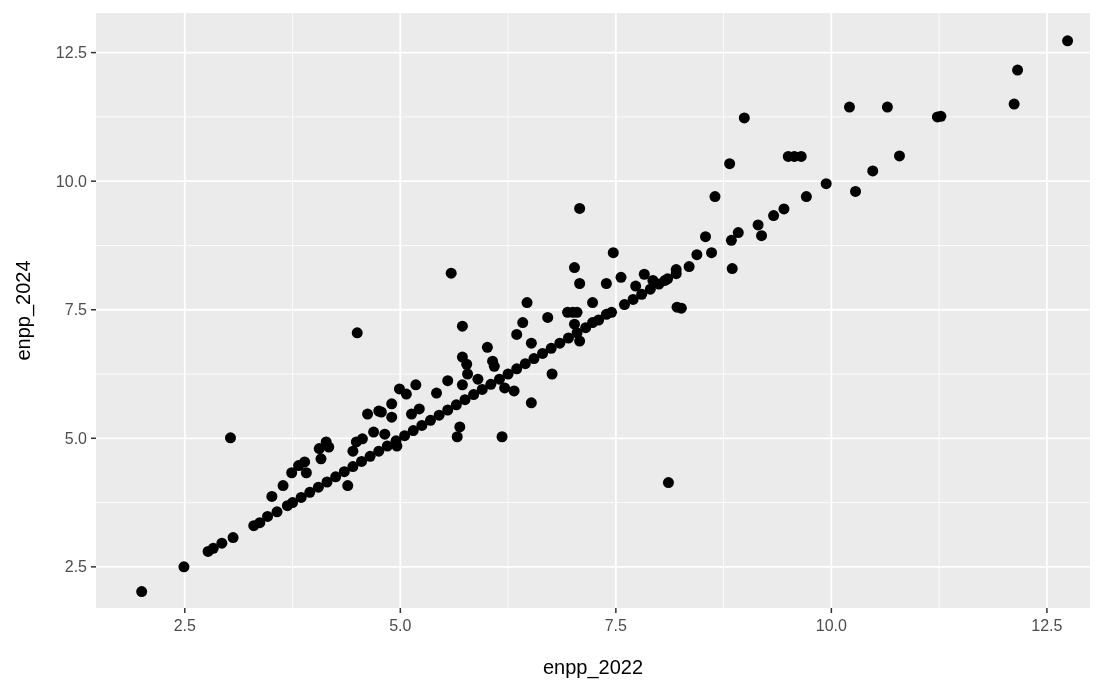 This screenshot has height=686, width=1104. I want to click on y-tick-label: 7.5, so click(76, 310).